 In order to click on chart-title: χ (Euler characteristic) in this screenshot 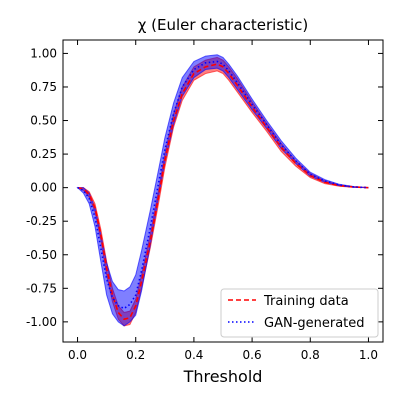, I will do `click(223, 25)`.